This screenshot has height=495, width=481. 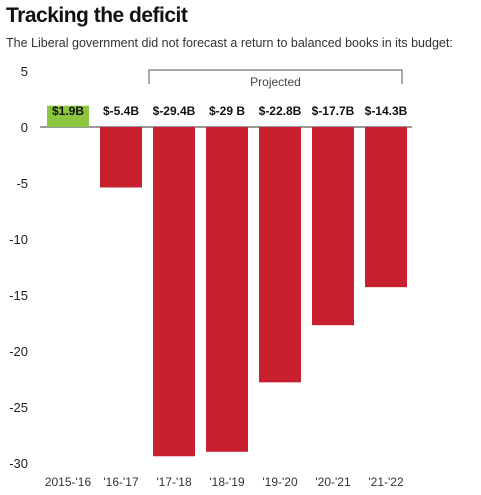 What do you see at coordinates (18, 407) in the screenshot?
I see `y-tick-label: -25` at bounding box center [18, 407].